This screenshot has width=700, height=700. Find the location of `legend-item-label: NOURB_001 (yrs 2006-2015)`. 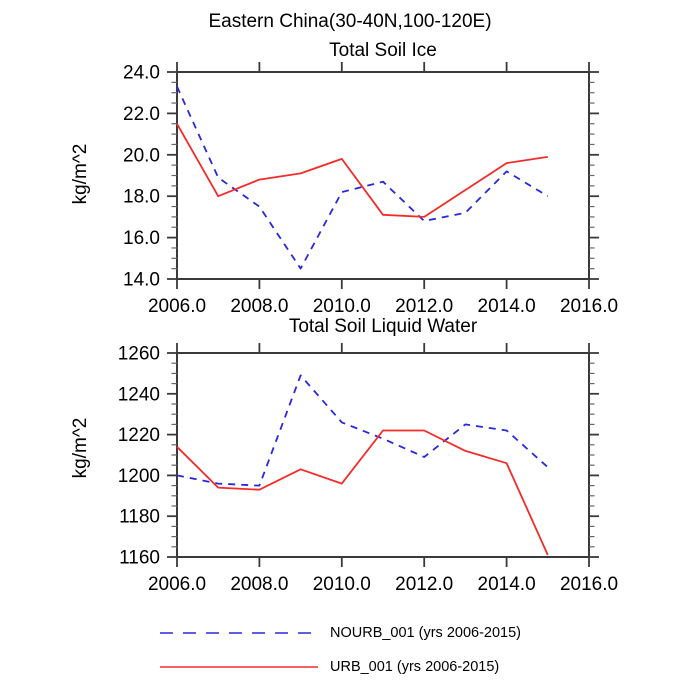

legend-item-label: NOURB_001 (yrs 2006-2015) is located at coordinates (426, 633).